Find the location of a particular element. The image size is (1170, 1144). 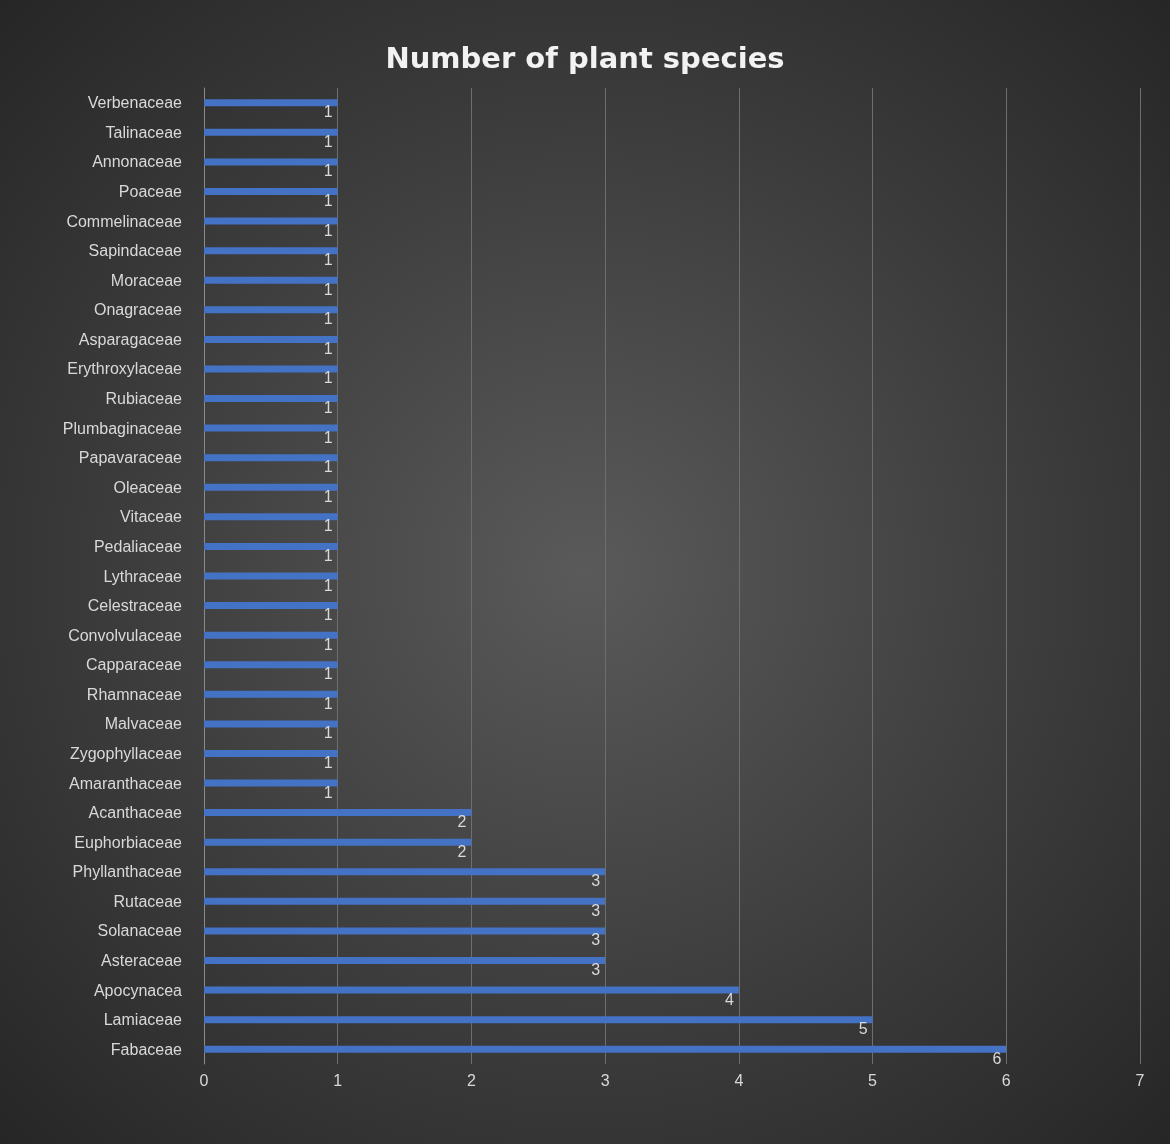

data-label: 5 is located at coordinates (863, 1029).